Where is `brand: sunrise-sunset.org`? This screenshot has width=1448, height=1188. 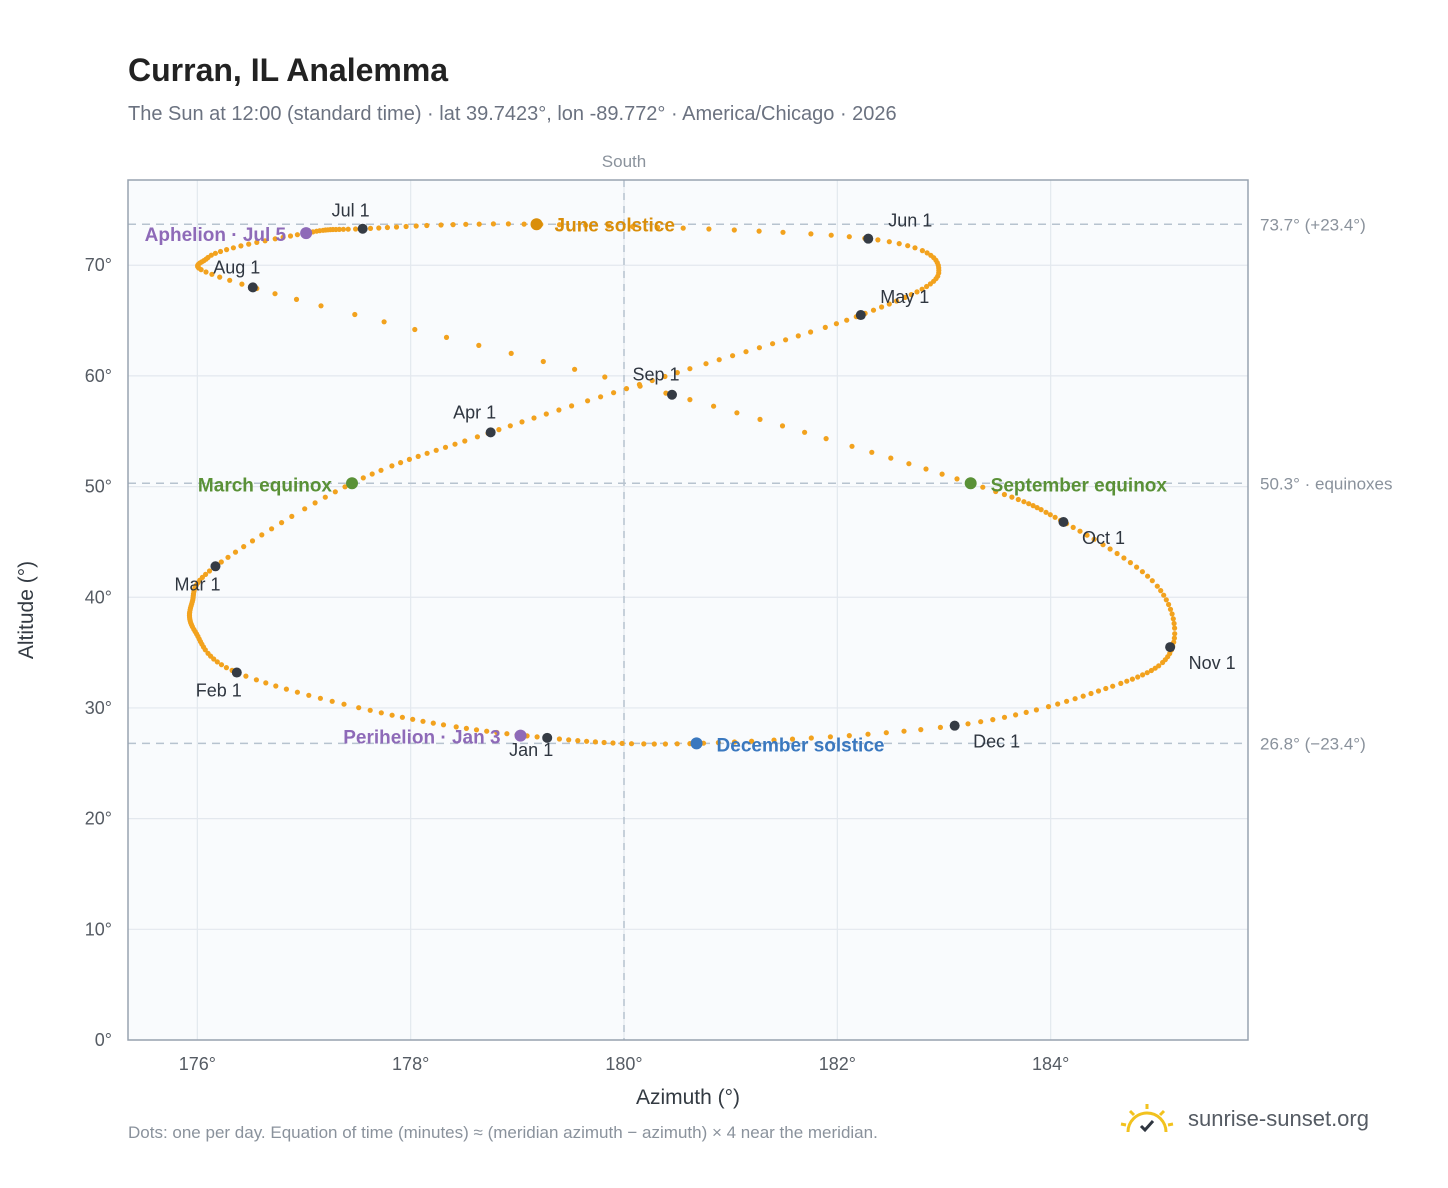 brand: sunrise-sunset.org is located at coordinates (1244, 1119).